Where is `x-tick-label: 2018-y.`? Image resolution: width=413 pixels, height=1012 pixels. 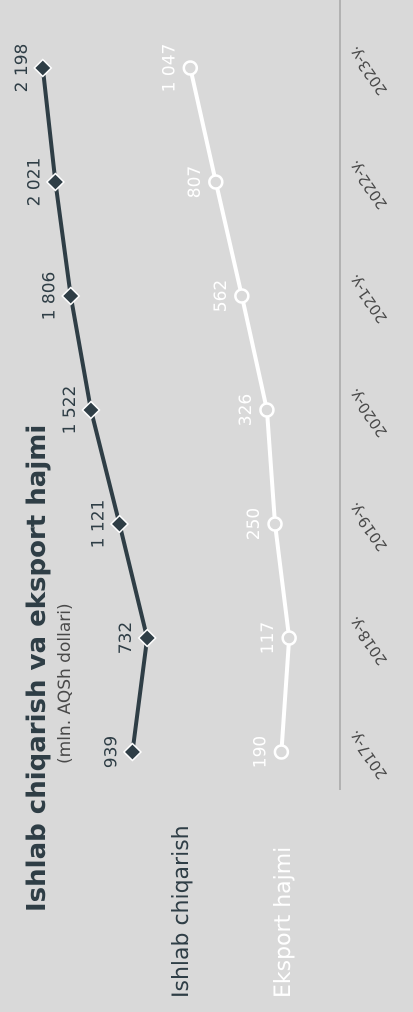
x-tick-label: 2018-y. is located at coordinates (368, 640).